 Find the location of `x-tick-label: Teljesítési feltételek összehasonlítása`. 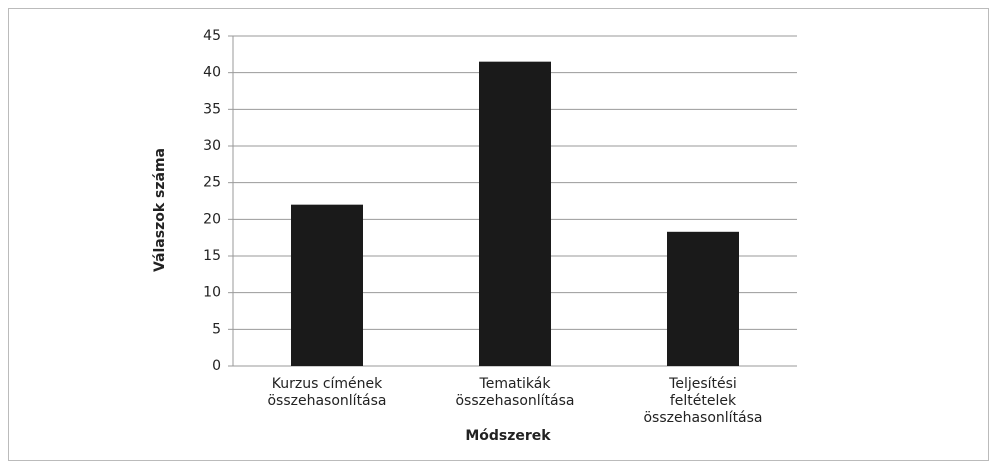

x-tick-label: Teljesítési feltételek összehasonlítása is located at coordinates (703, 401).